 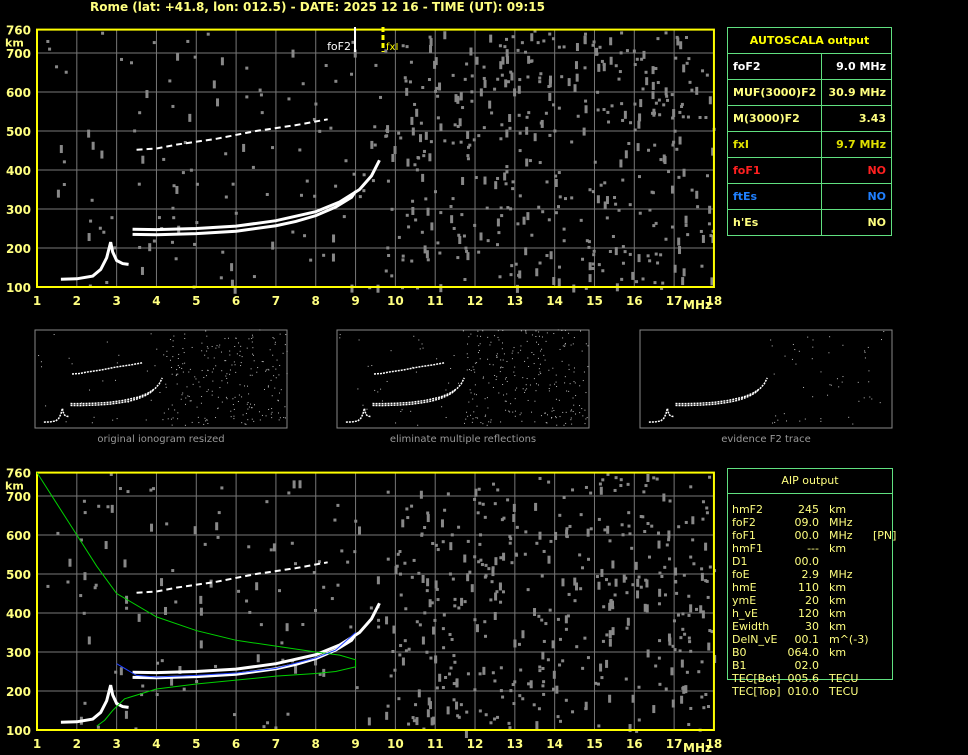 What do you see at coordinates (475, 301) in the screenshot?
I see `x-tick-label: 12` at bounding box center [475, 301].